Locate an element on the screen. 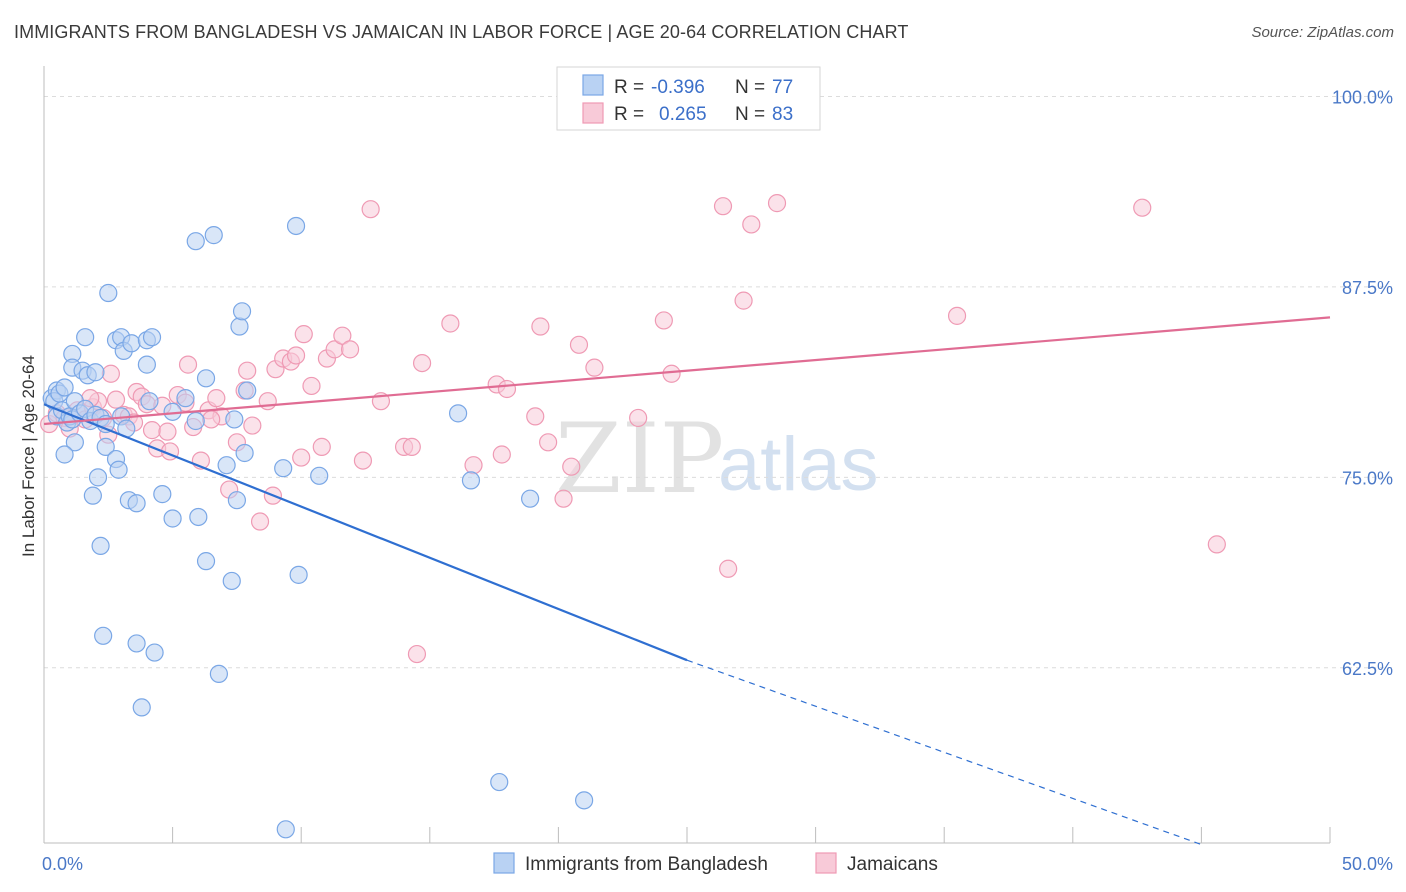 The image size is (1406, 892). legend-n-value-2: 83 is located at coordinates (782, 114).